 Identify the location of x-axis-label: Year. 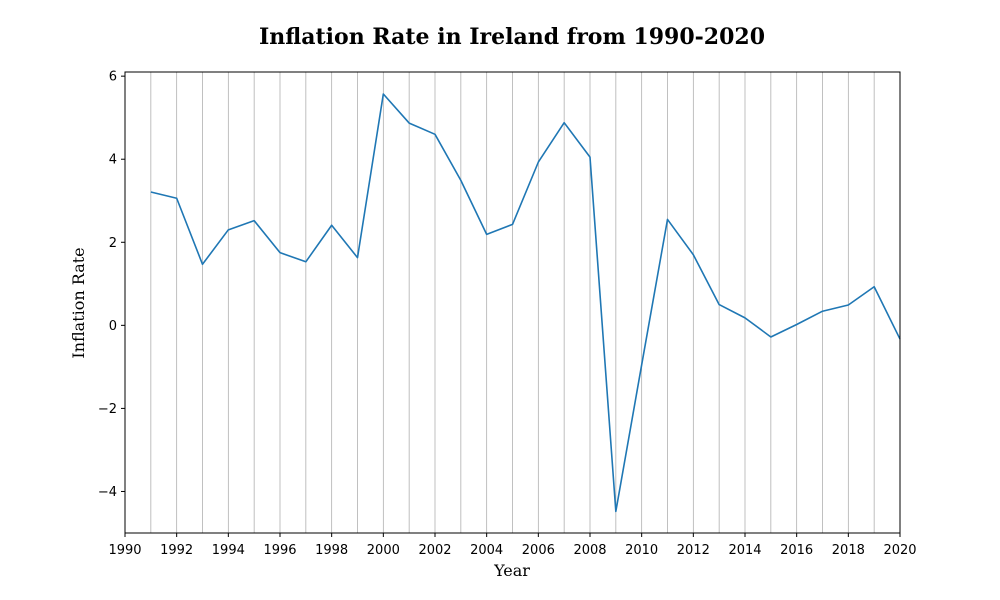
(511, 570).